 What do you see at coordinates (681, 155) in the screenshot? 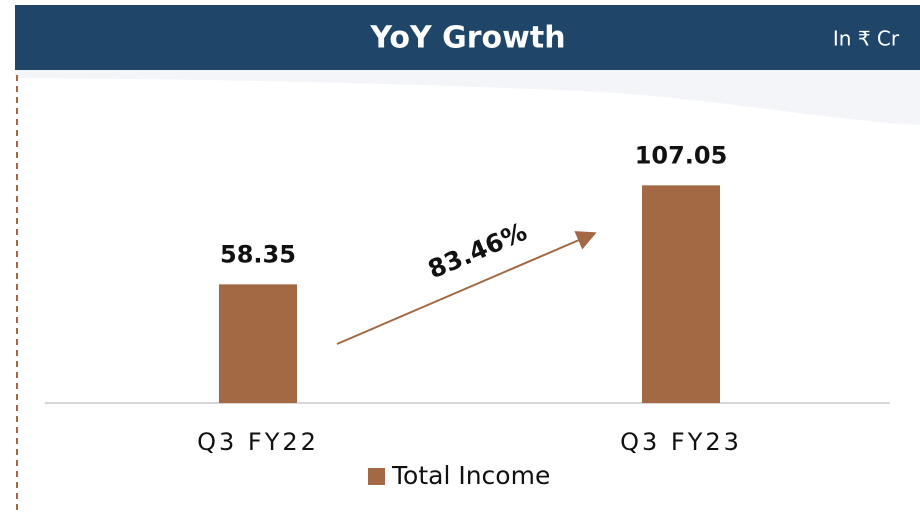
I see `value-label: 107.05` at bounding box center [681, 155].